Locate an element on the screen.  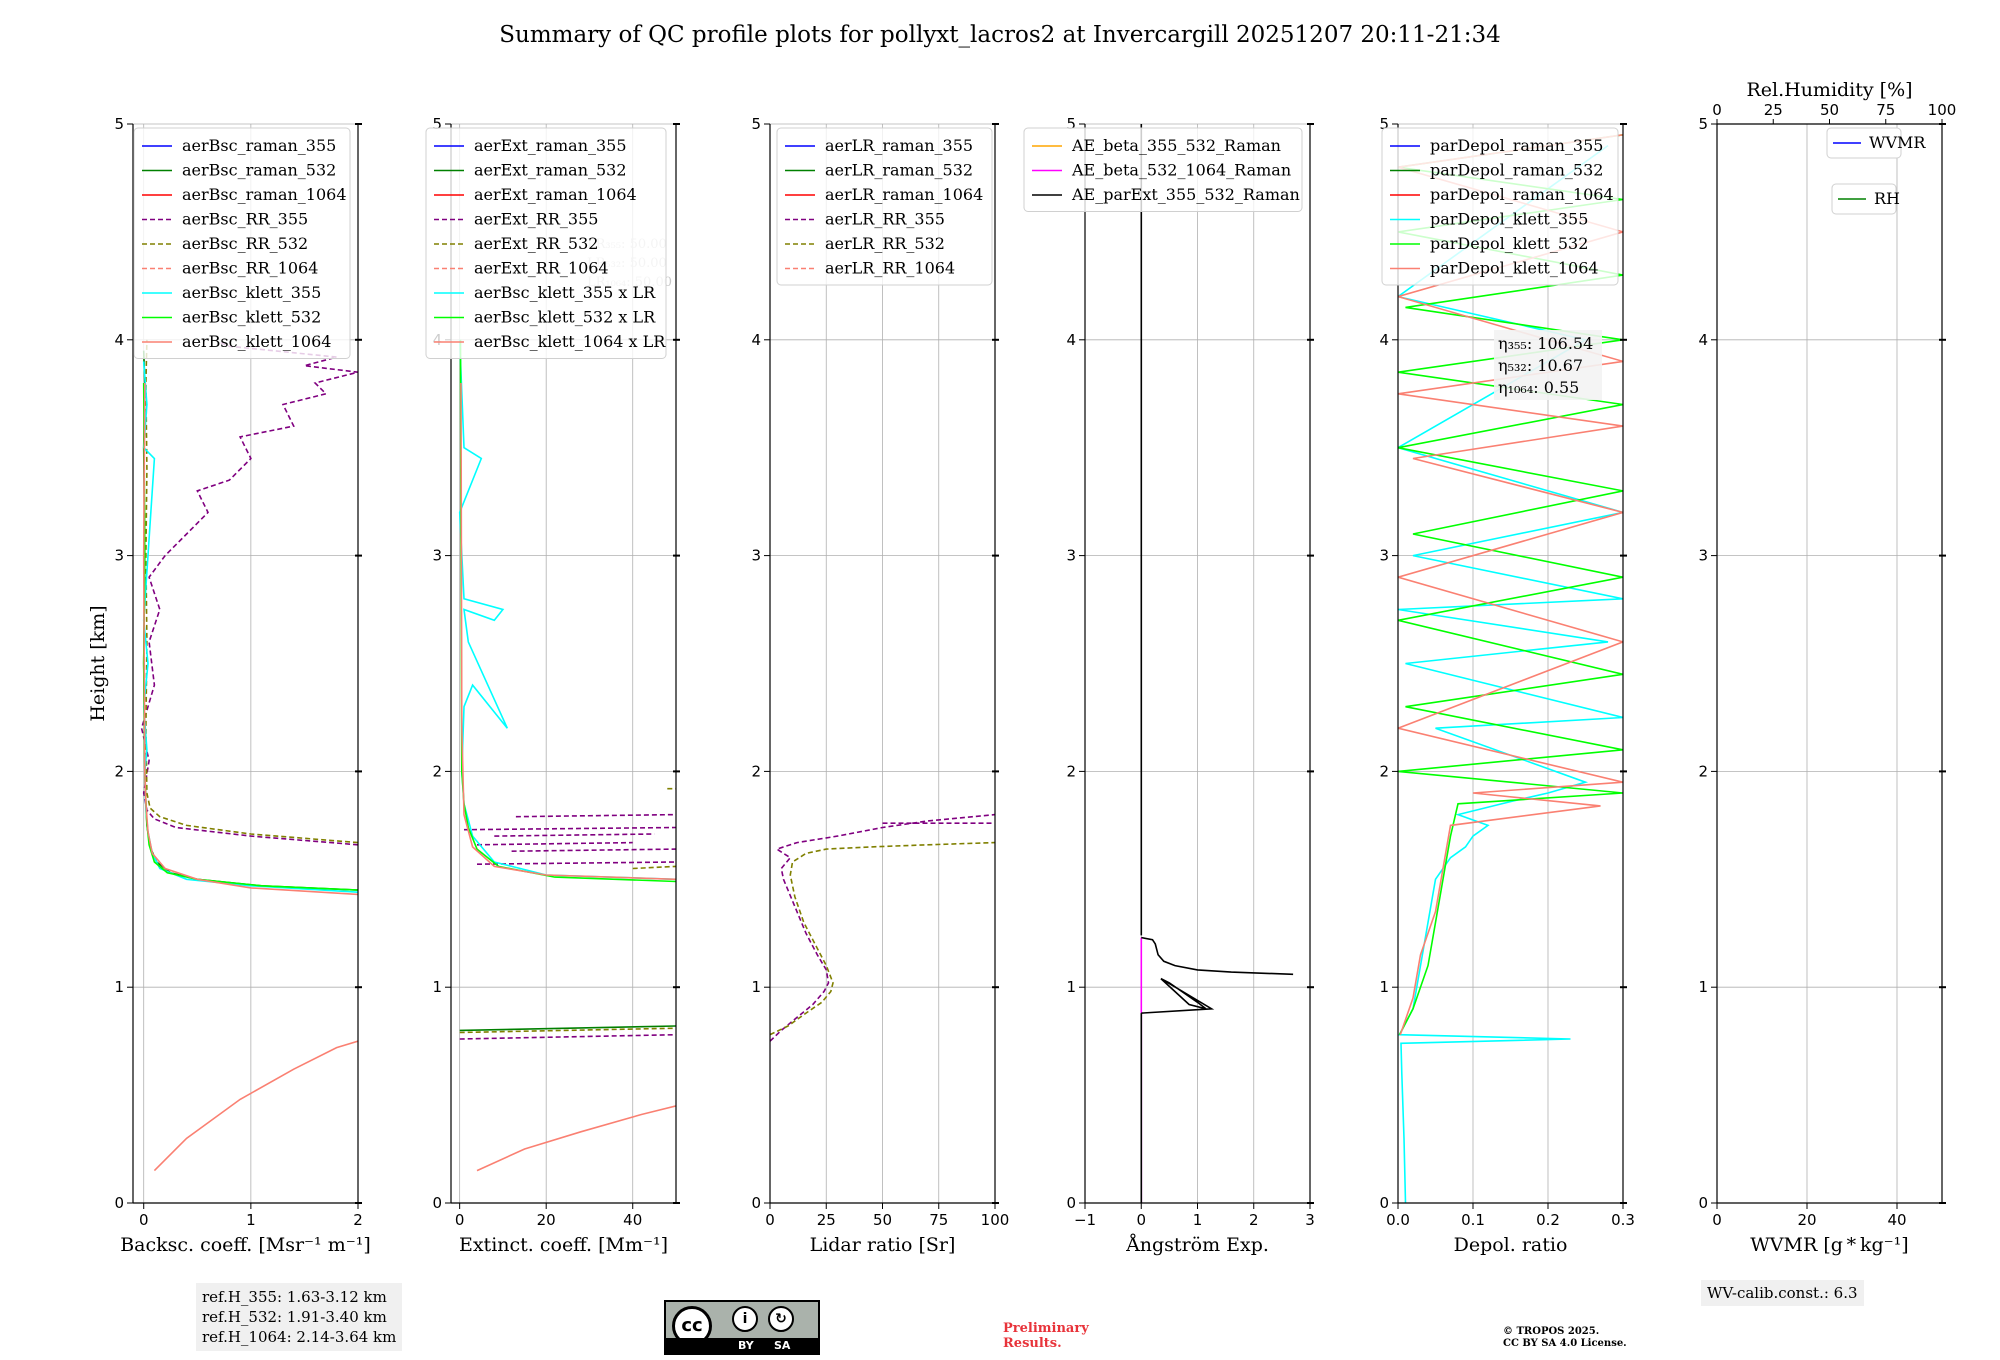
legend-label: aerLR_raman_532 is located at coordinates (899, 170).